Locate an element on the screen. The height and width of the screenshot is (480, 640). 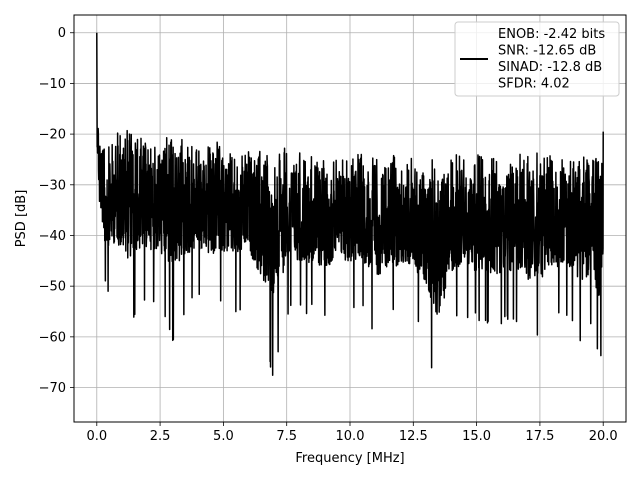
x-axis-label: Frequency [MHz] is located at coordinates (349, 458).